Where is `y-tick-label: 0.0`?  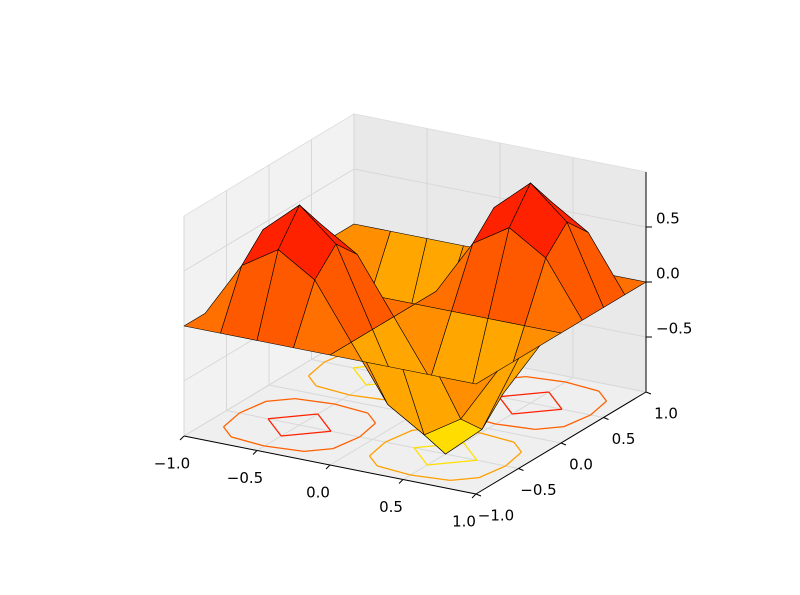
y-tick-label: 0.0 is located at coordinates (581, 465).